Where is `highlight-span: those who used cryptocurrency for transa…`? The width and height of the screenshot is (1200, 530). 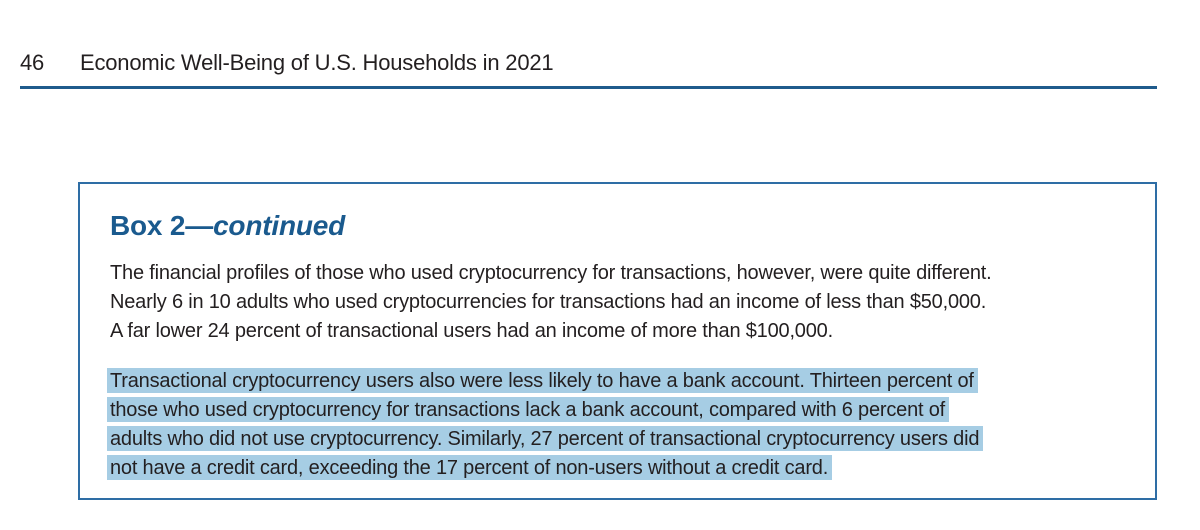
highlight-span: those who used cryptocurrency for transa… is located at coordinates (528, 409).